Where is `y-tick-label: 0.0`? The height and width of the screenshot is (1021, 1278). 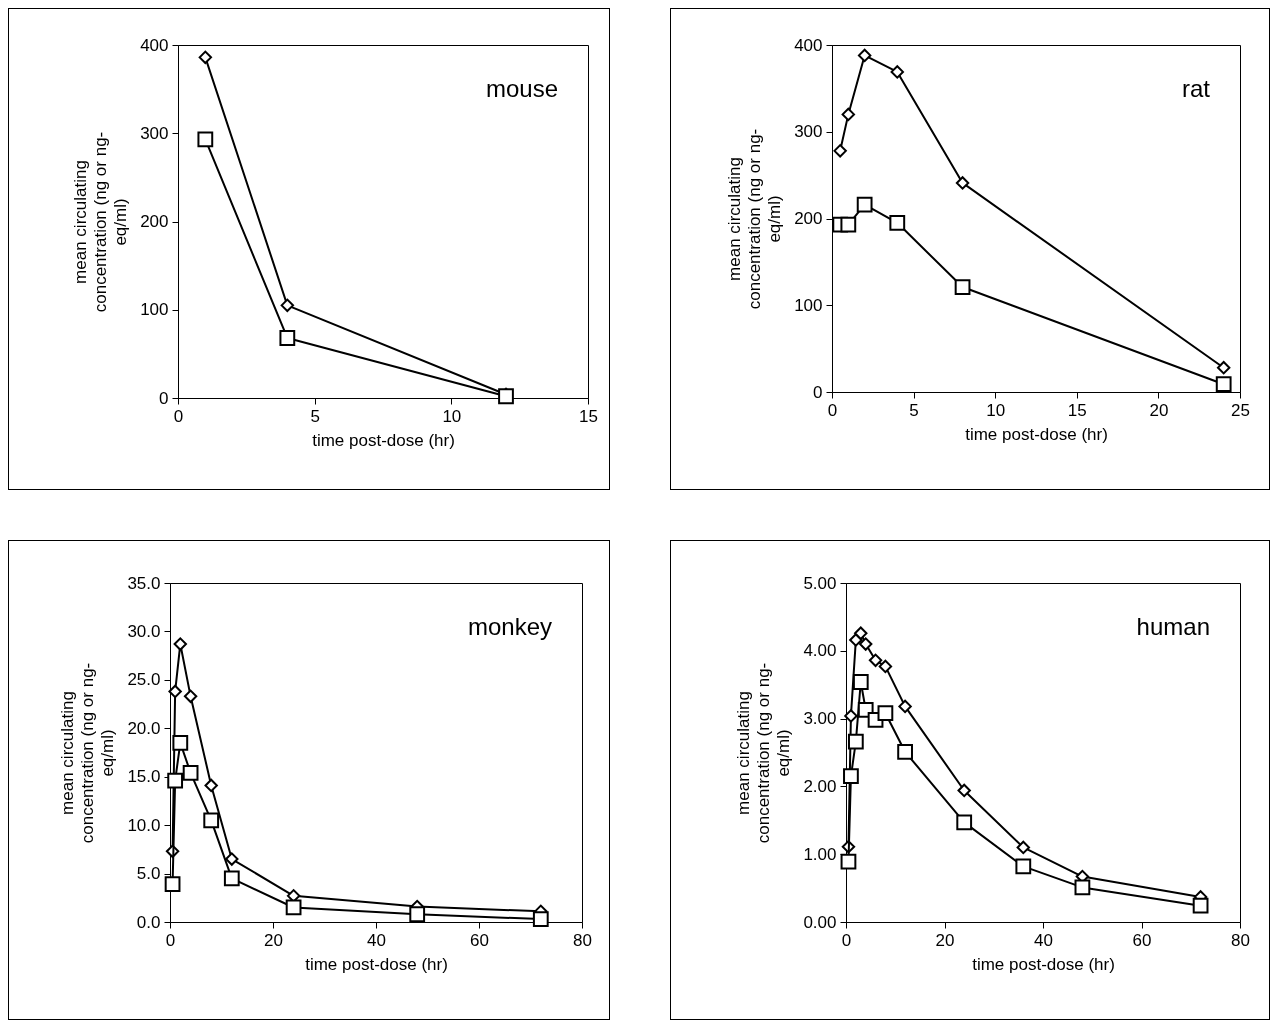
y-tick-label: 0.0 is located at coordinates (148, 922).